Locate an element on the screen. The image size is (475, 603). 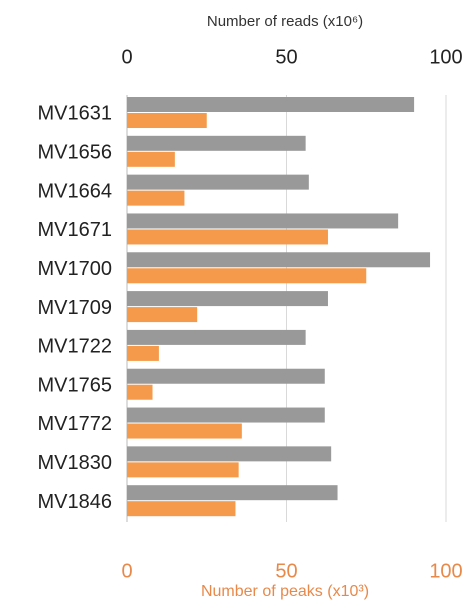
y-tick-label: MV1671 is located at coordinates (75, 230).